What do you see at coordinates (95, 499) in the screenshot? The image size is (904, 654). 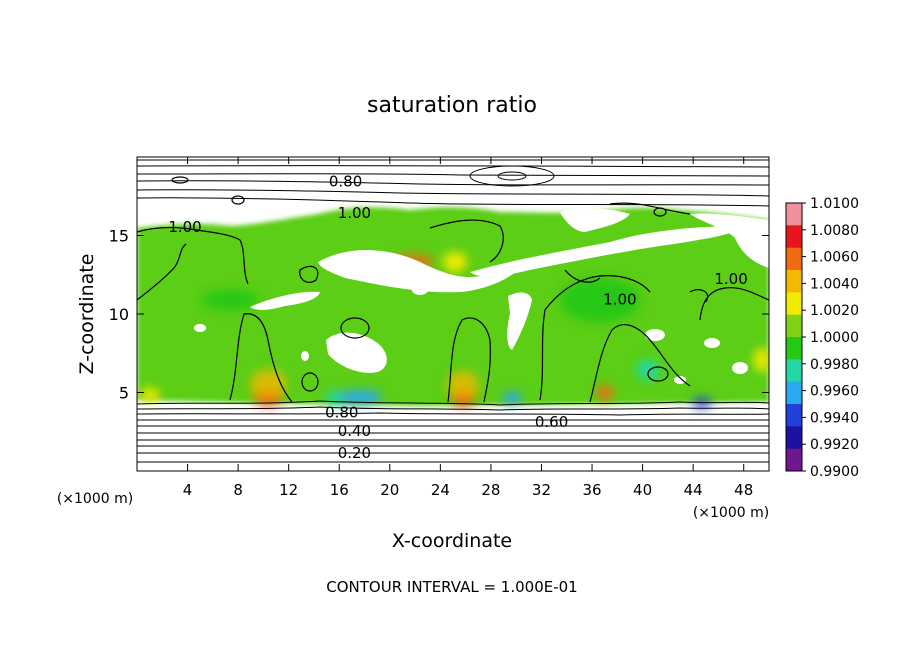 I see `y-unit-label: (×1000 m)` at bounding box center [95, 499].